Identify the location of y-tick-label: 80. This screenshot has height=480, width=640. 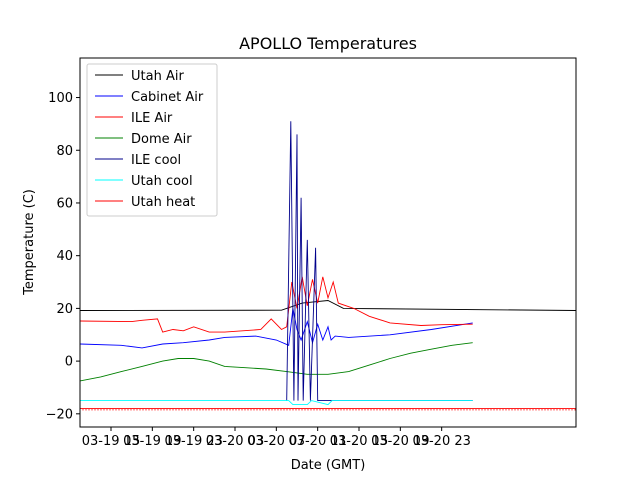
(64, 151).